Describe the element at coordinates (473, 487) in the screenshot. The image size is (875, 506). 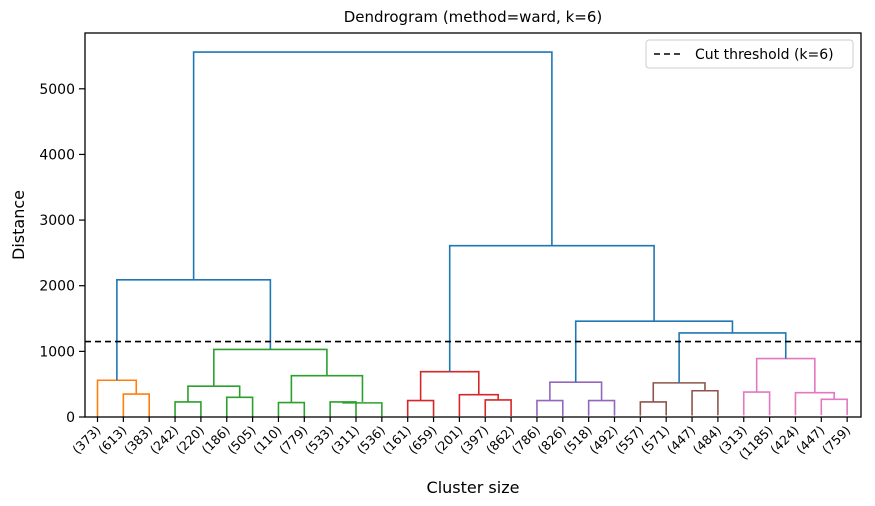
I see `x-axis-label: Cluster size` at that location.